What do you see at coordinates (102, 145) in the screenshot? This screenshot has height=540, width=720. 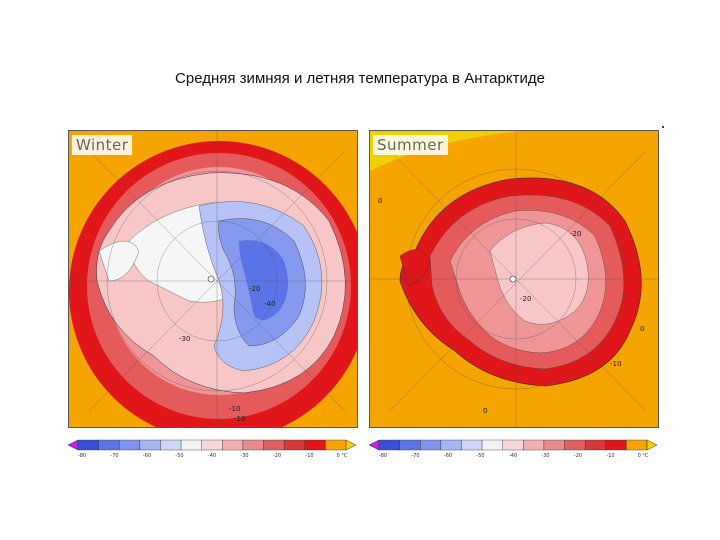 I see `winter-panel-label: Winter` at bounding box center [102, 145].